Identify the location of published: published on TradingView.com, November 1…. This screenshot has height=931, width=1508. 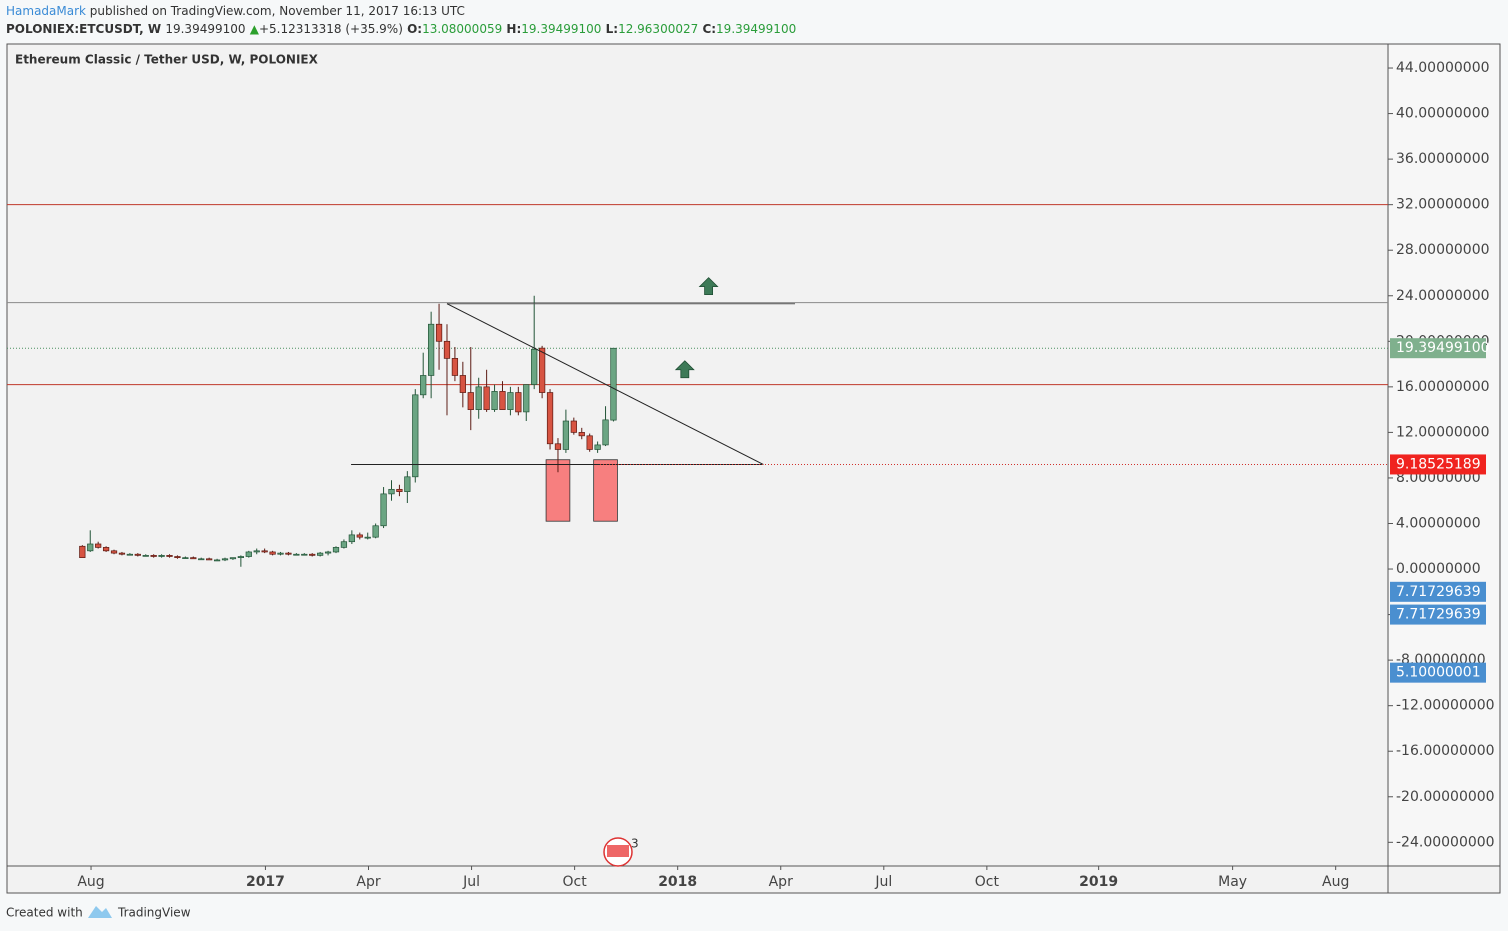
(275, 11).